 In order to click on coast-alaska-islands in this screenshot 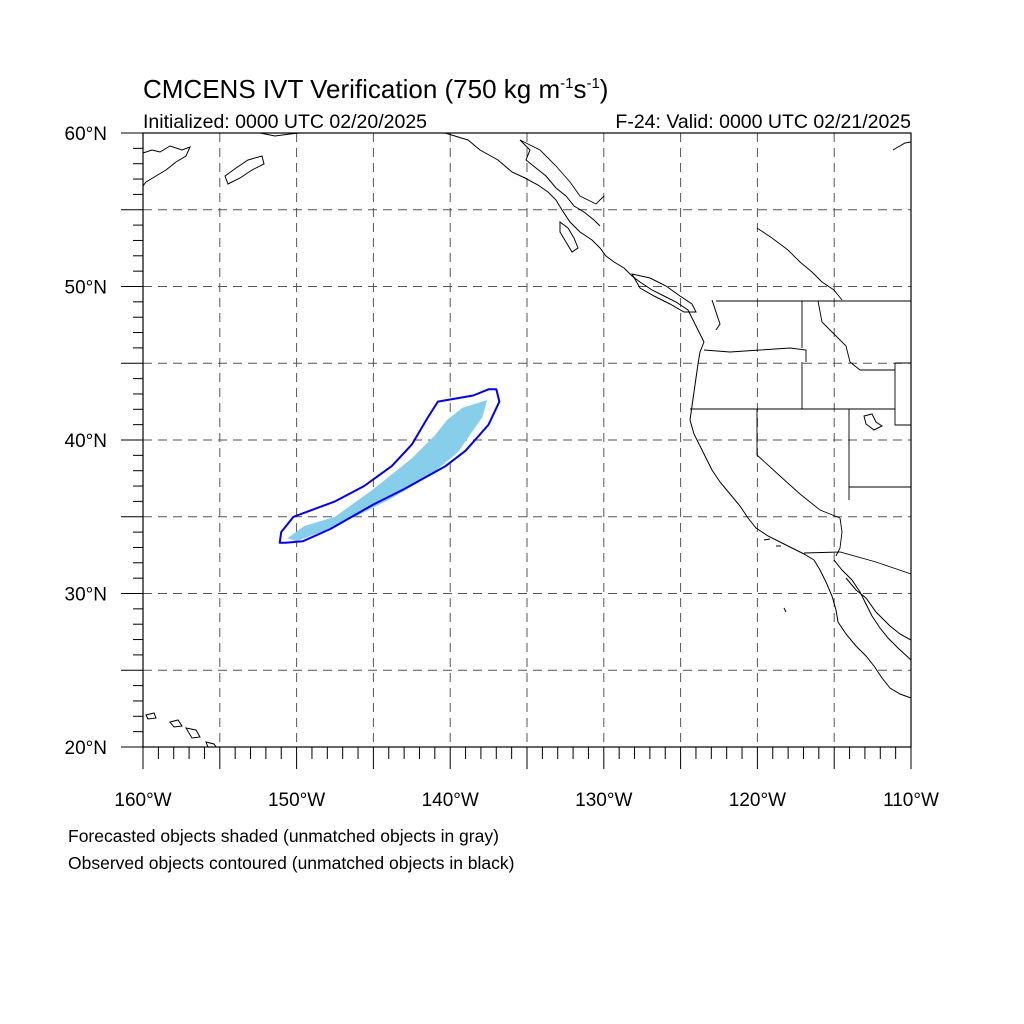, I will do `click(560, 183)`.